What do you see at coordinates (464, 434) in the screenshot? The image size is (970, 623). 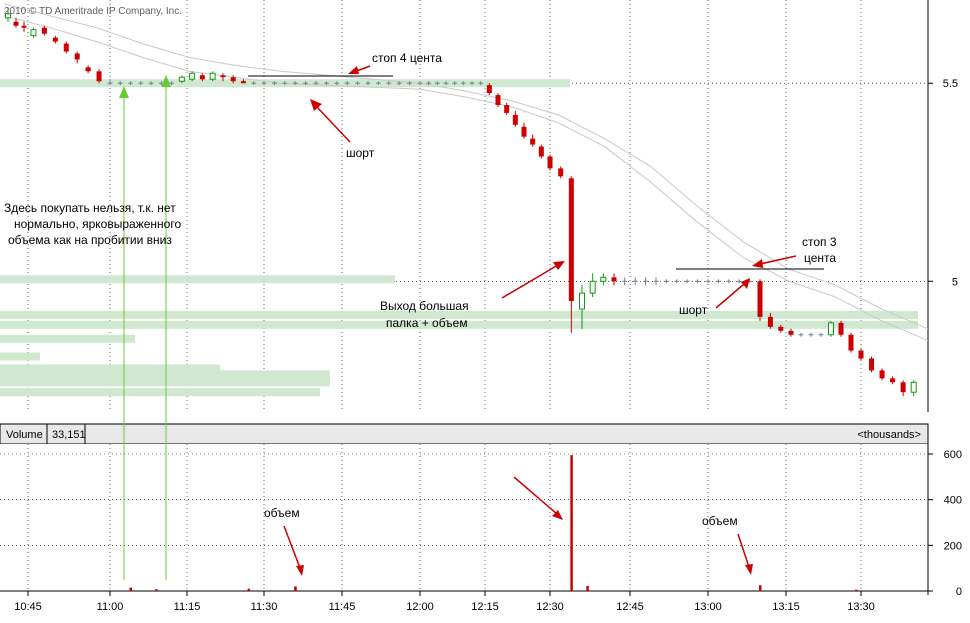 I see `volume-header` at bounding box center [464, 434].